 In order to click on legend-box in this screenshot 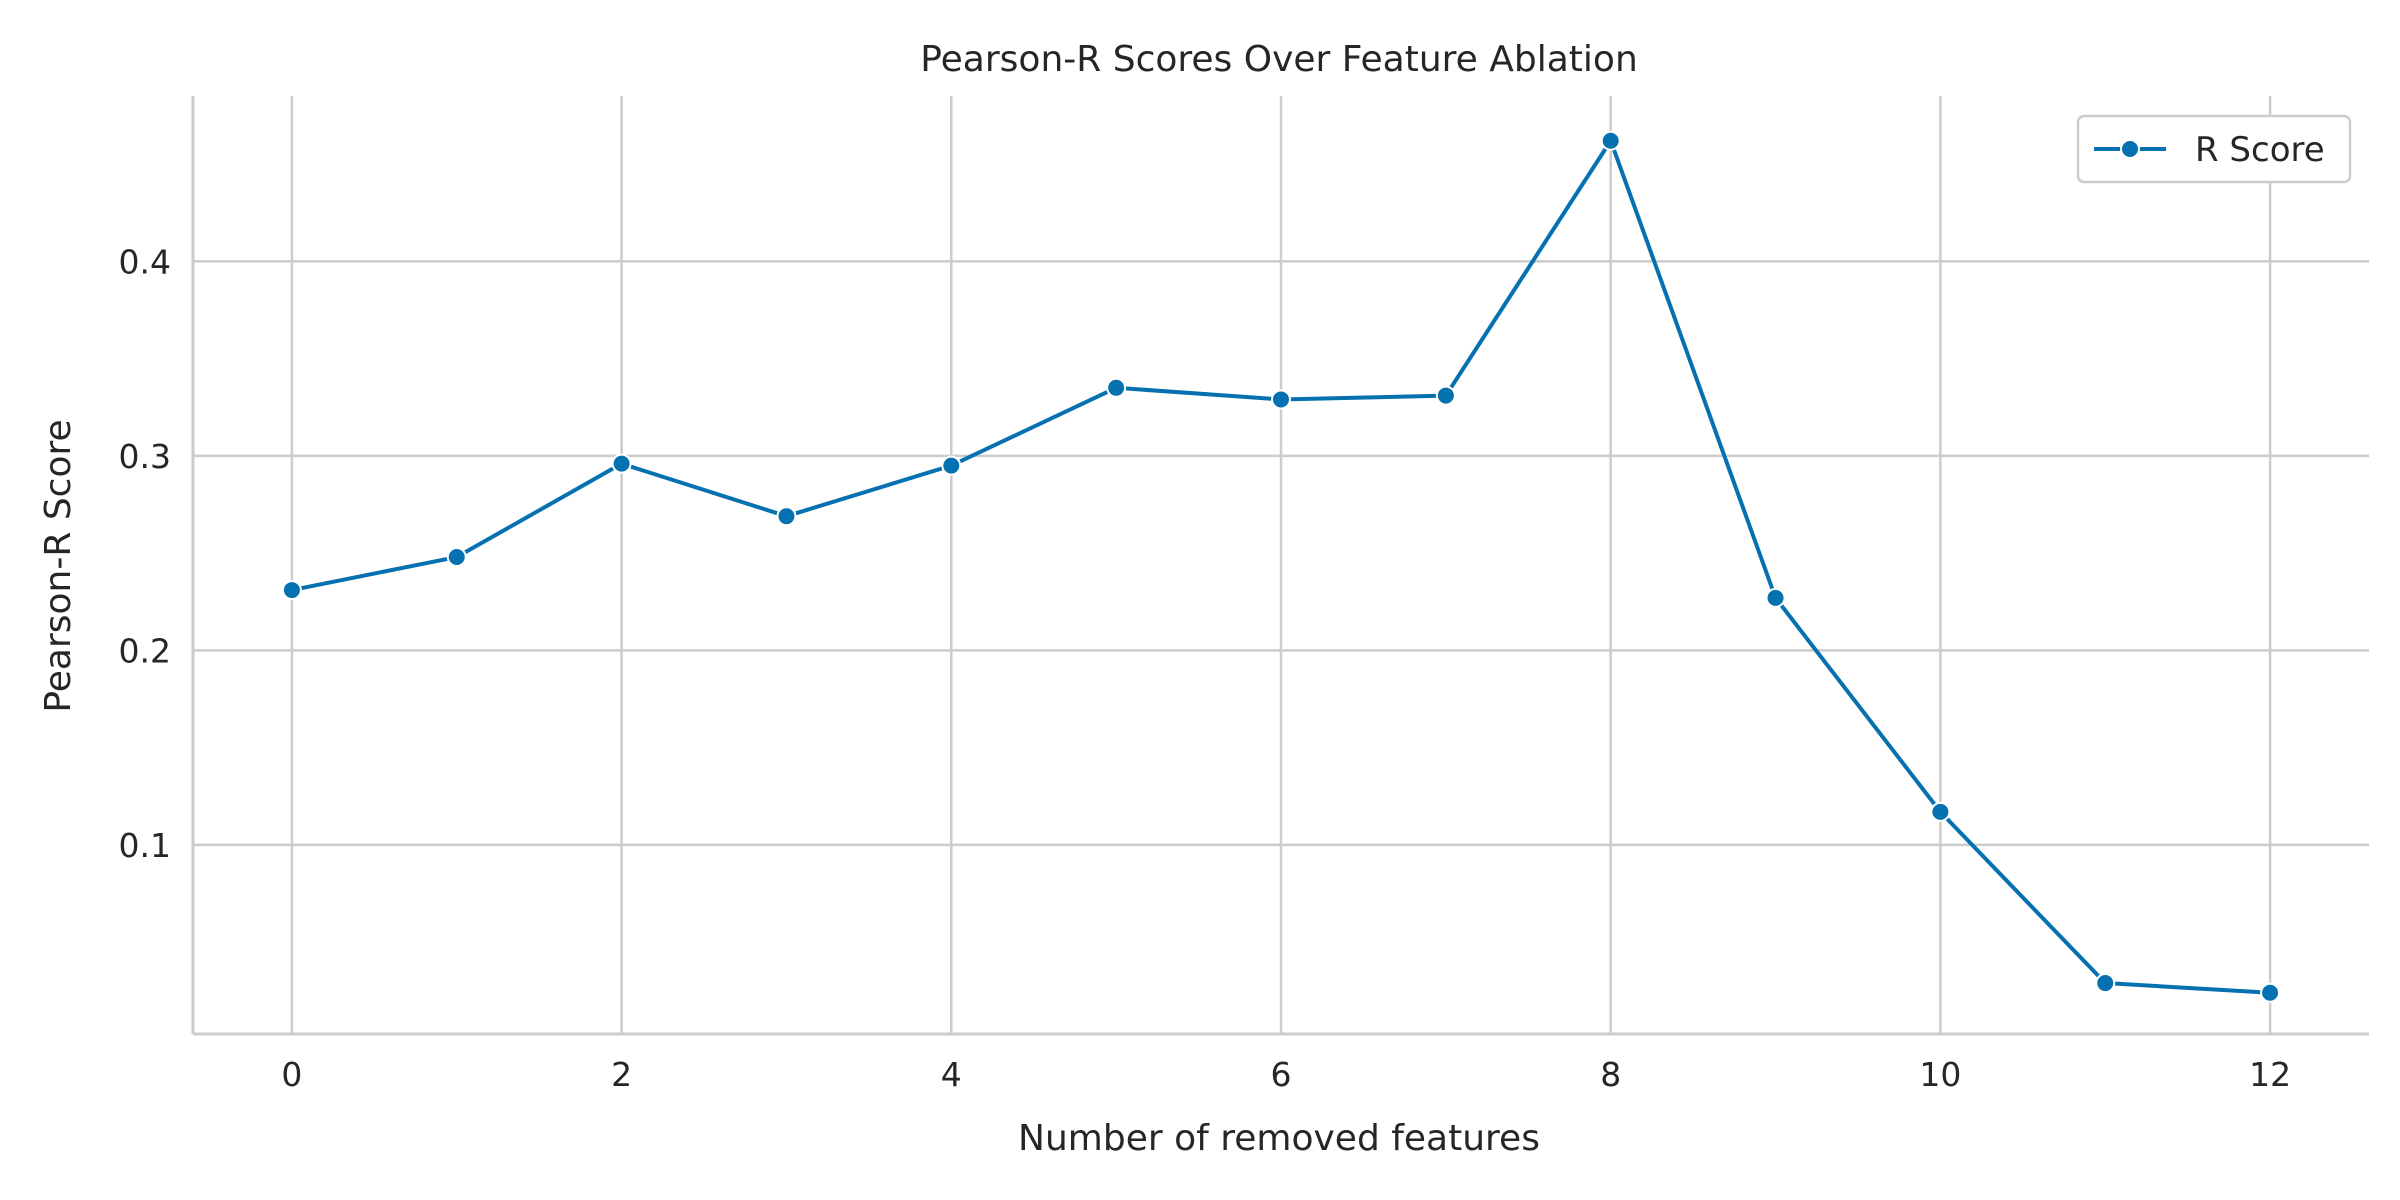, I will do `click(2214, 149)`.